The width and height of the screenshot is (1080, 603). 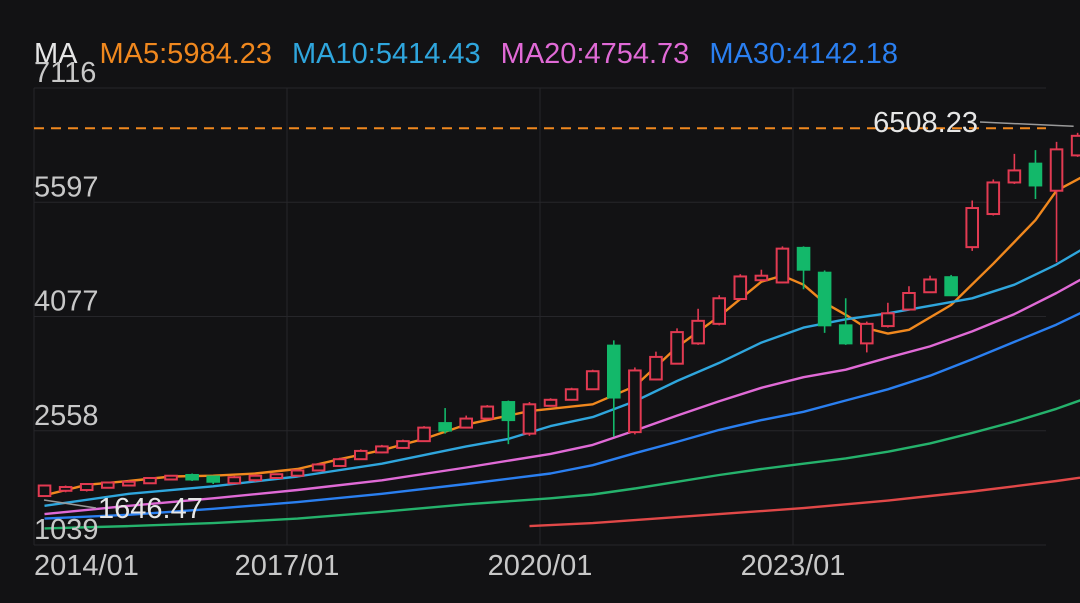 I want to click on ma5-legend-item: MA5:5984.23, so click(x=186, y=53).